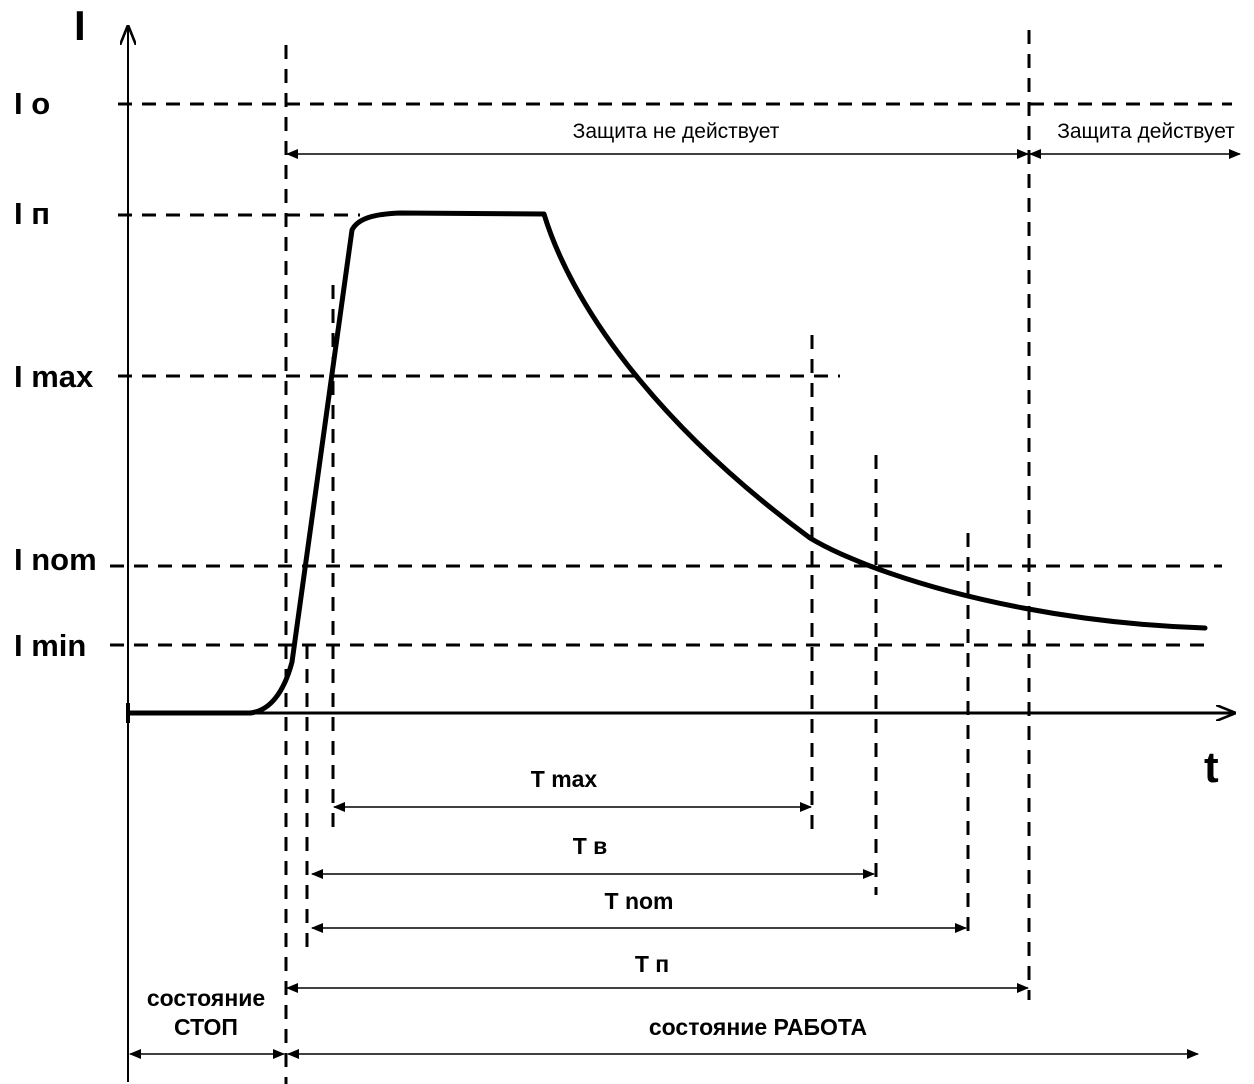 This screenshot has width=1254, height=1084. I want to click on tnom-label: T nom, so click(639, 901).